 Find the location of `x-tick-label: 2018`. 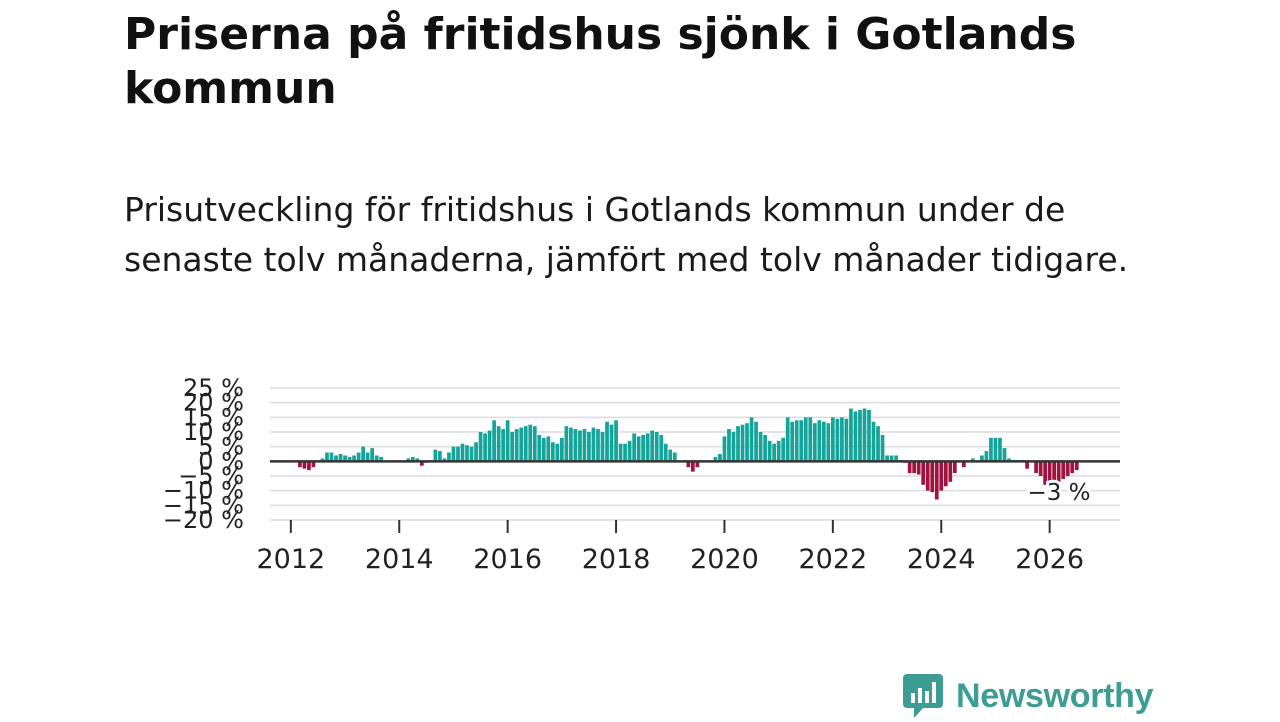

x-tick-label: 2018 is located at coordinates (616, 559).